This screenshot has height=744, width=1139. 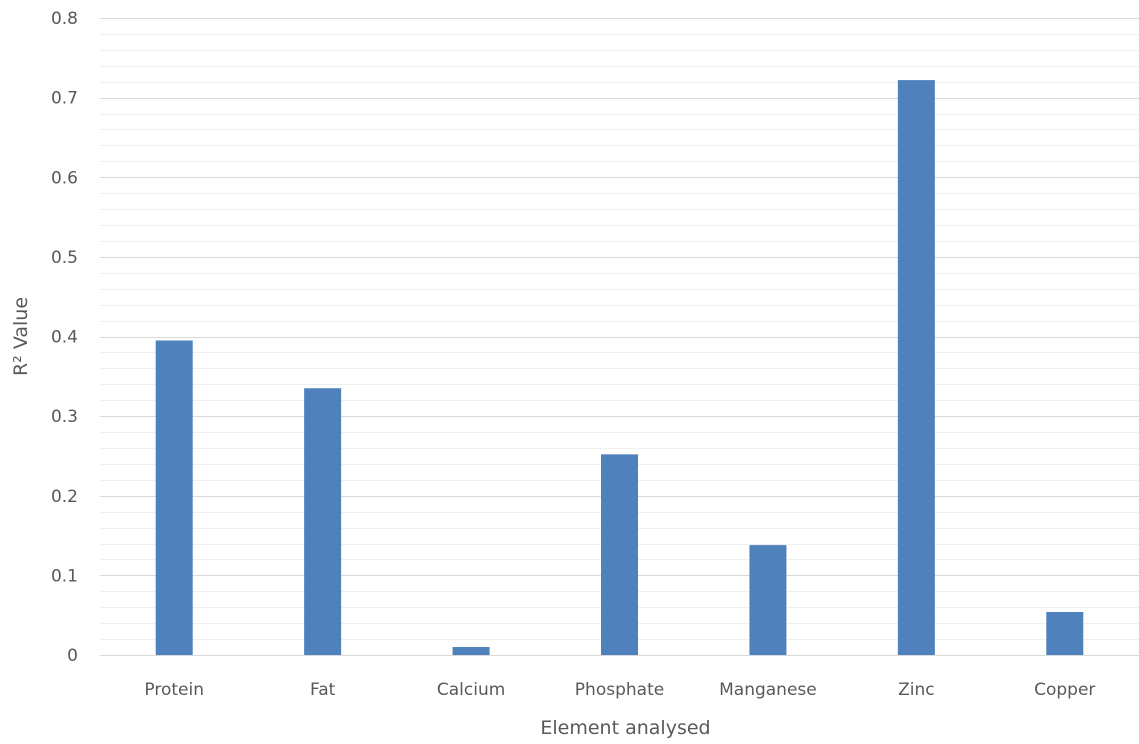 I want to click on y-tick-label: 0.6, so click(x=64, y=178).